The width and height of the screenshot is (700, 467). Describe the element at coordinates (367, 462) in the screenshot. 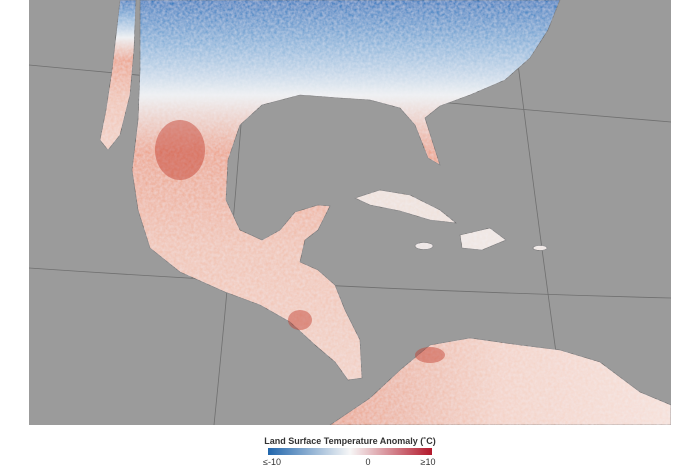

I see `legend-label: 0` at that location.